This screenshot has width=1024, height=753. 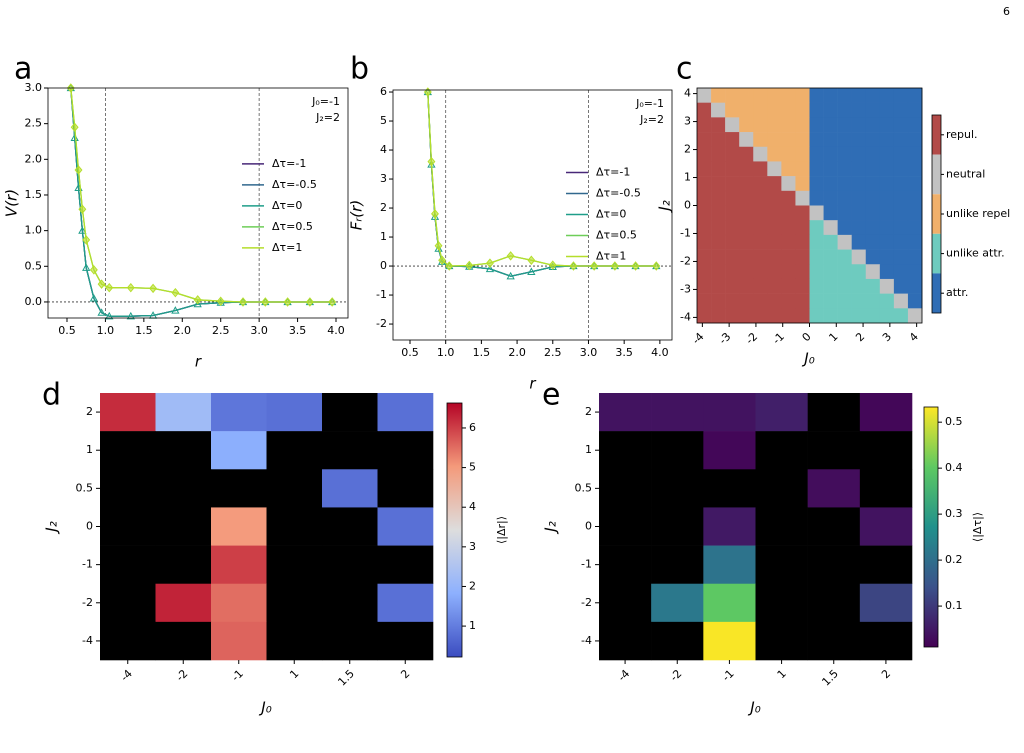 What do you see at coordinates (383, 265) in the screenshot?
I see `y-tick-label: 0` at bounding box center [383, 265].